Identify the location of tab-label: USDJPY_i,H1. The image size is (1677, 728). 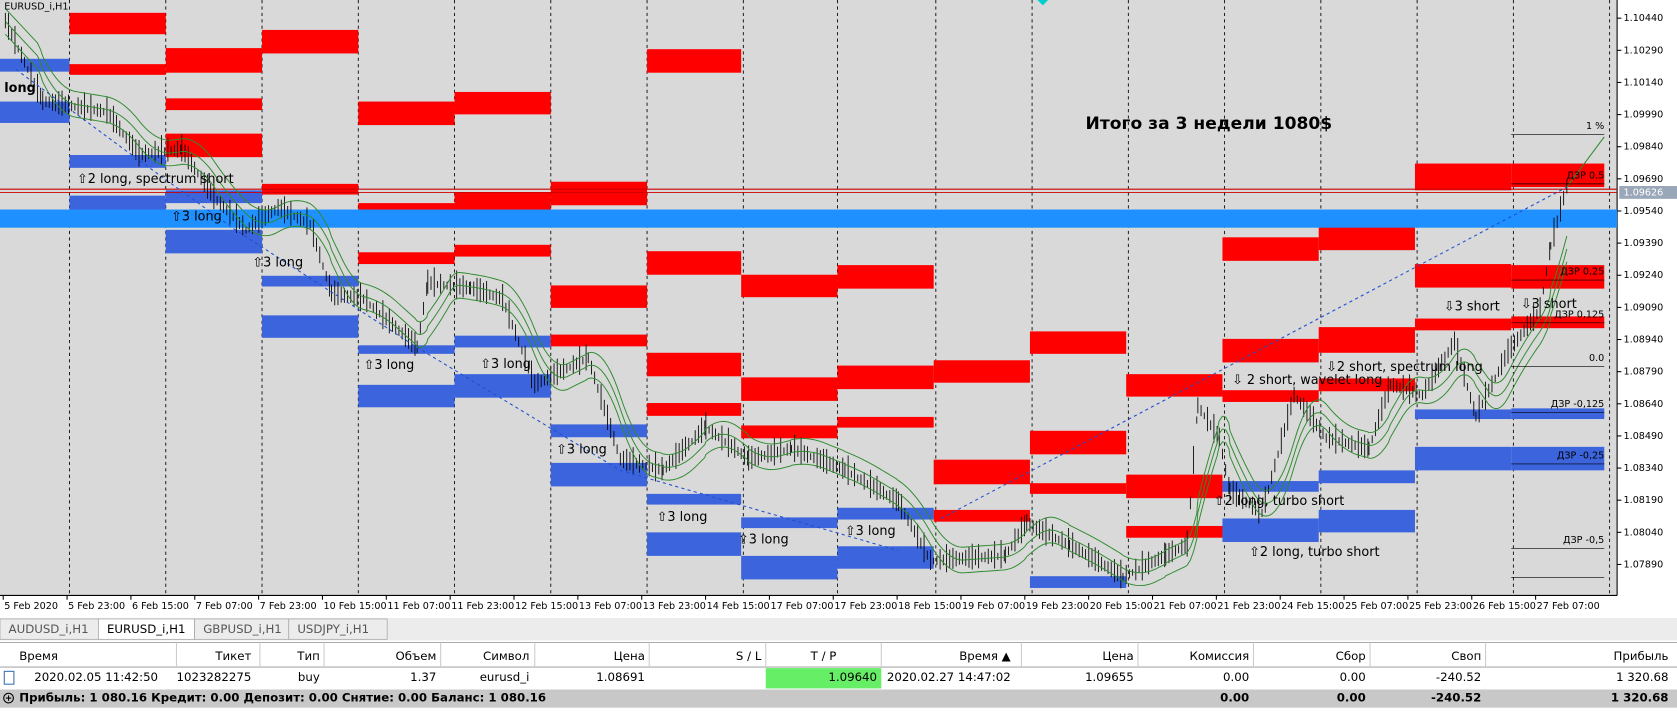
(333, 629).